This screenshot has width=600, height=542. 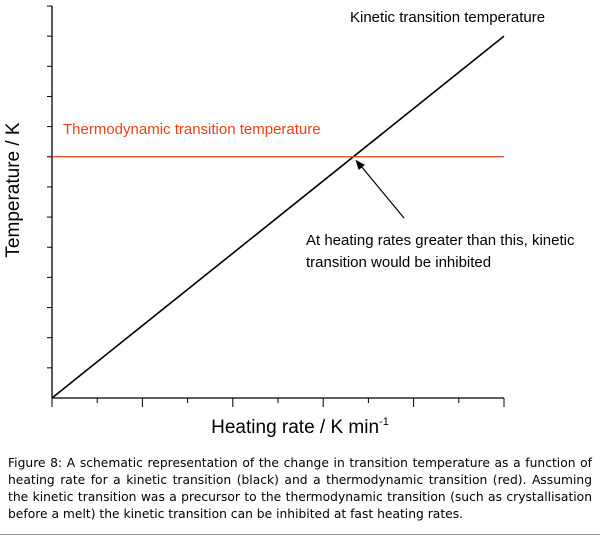 What do you see at coordinates (381, 190) in the screenshot?
I see `annotation-arrow-shaft` at bounding box center [381, 190].